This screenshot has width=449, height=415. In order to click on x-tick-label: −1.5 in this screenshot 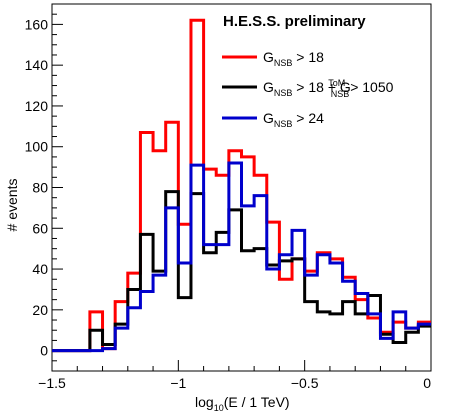, I will do `click(52, 383)`.